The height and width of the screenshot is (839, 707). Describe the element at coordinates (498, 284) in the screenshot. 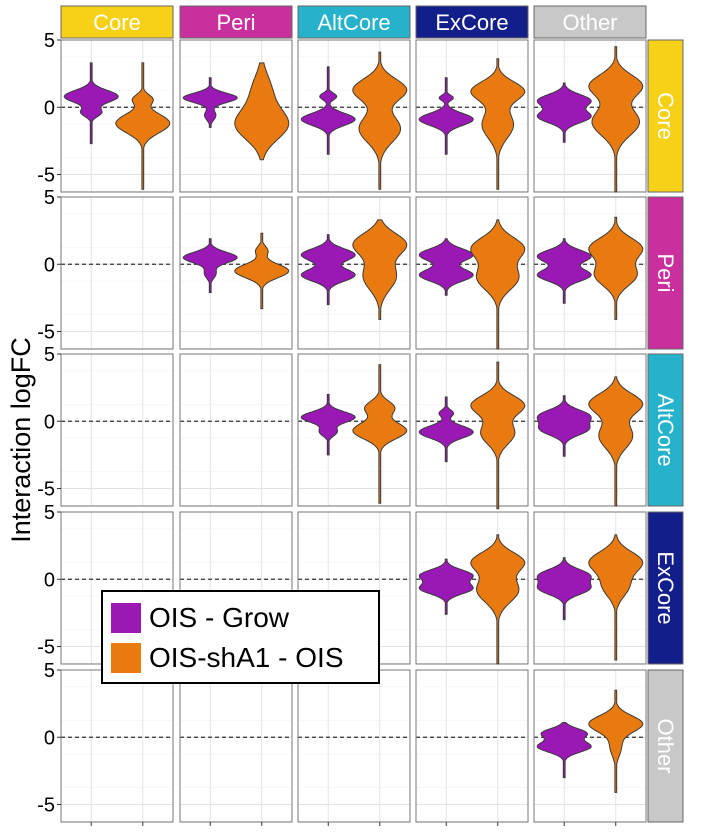

I see `violin-ois-sha1-ois-peri-excore` at that location.